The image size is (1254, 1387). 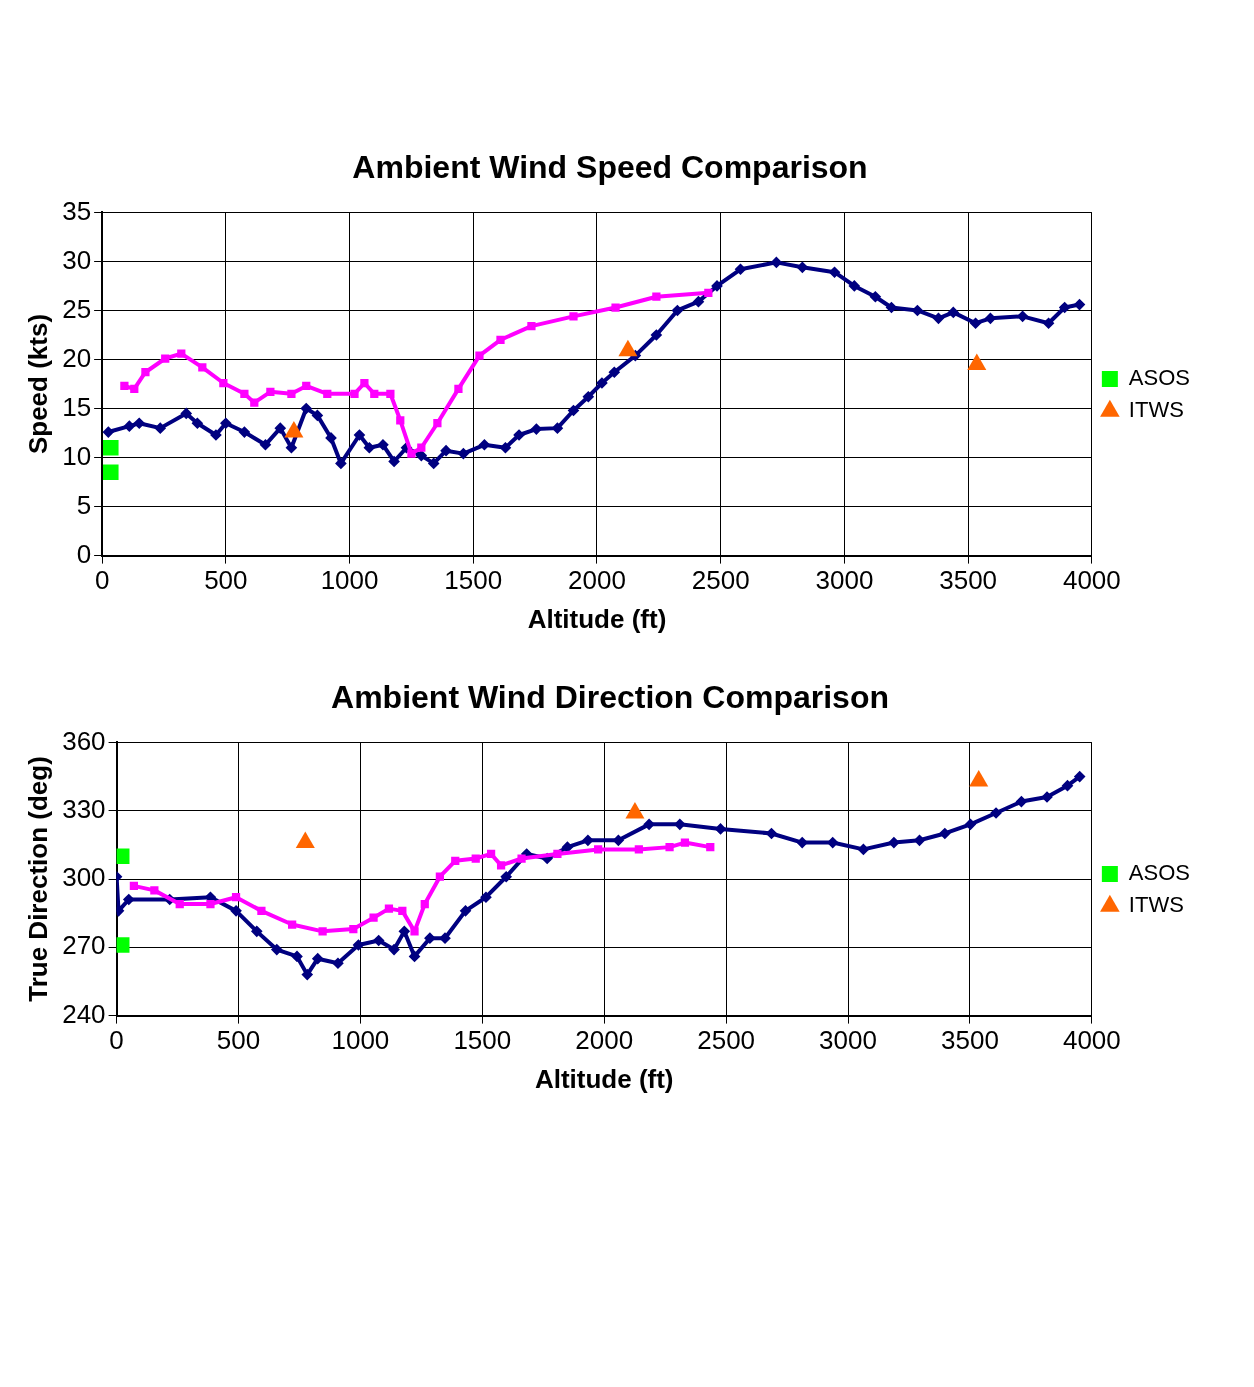 I want to click on y-tick-label: 5, so click(x=84, y=504).